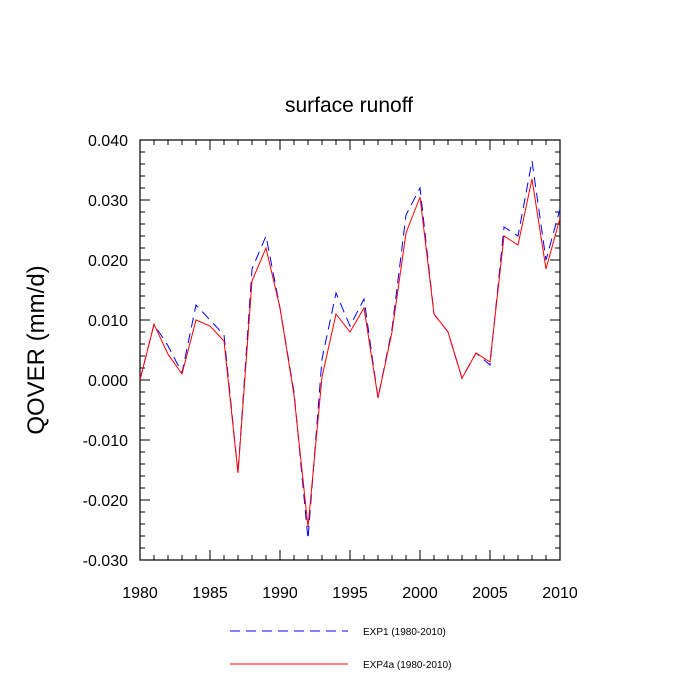 Image resolution: width=700 pixels, height=700 pixels. What do you see at coordinates (350, 593) in the screenshot?
I see `x-tick-label: 1995` at bounding box center [350, 593].